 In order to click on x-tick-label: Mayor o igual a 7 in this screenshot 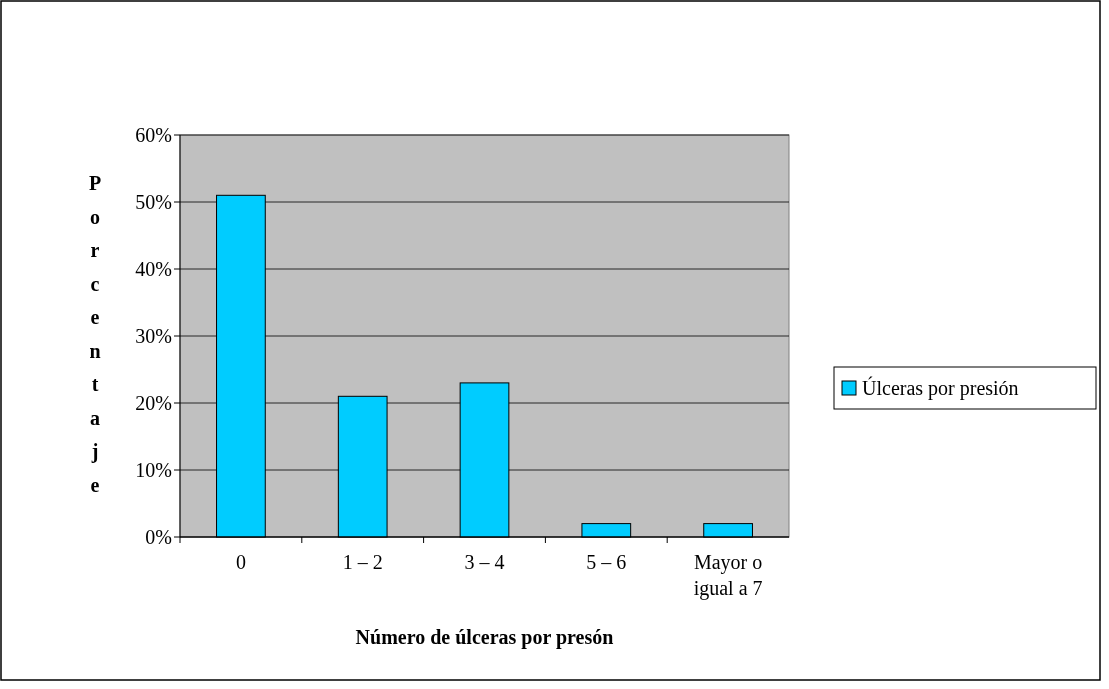, I will do `click(728, 575)`.